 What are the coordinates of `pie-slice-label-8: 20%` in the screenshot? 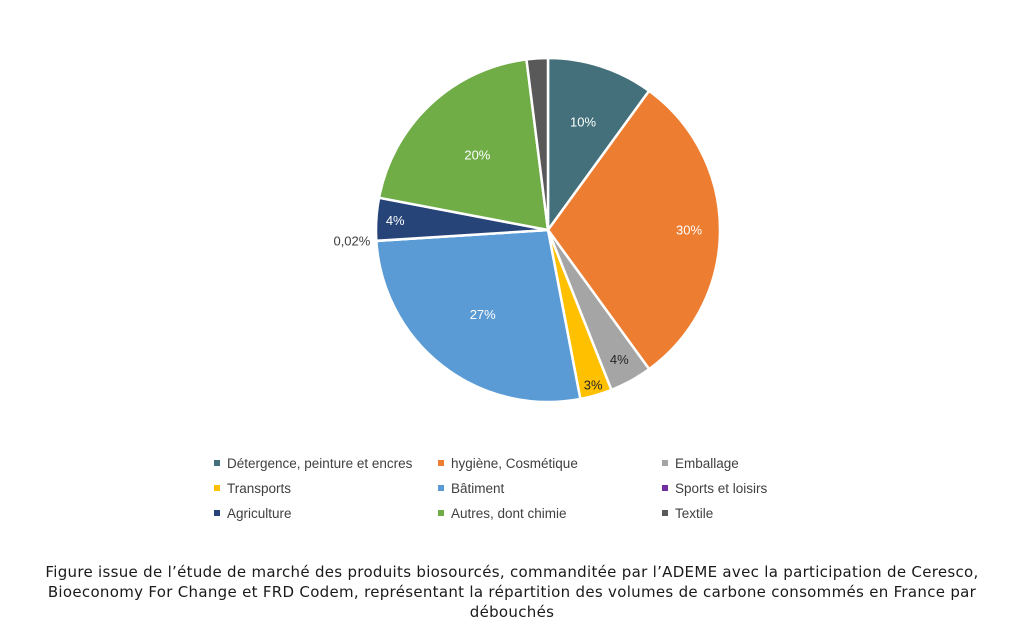 It's located at (477, 154).